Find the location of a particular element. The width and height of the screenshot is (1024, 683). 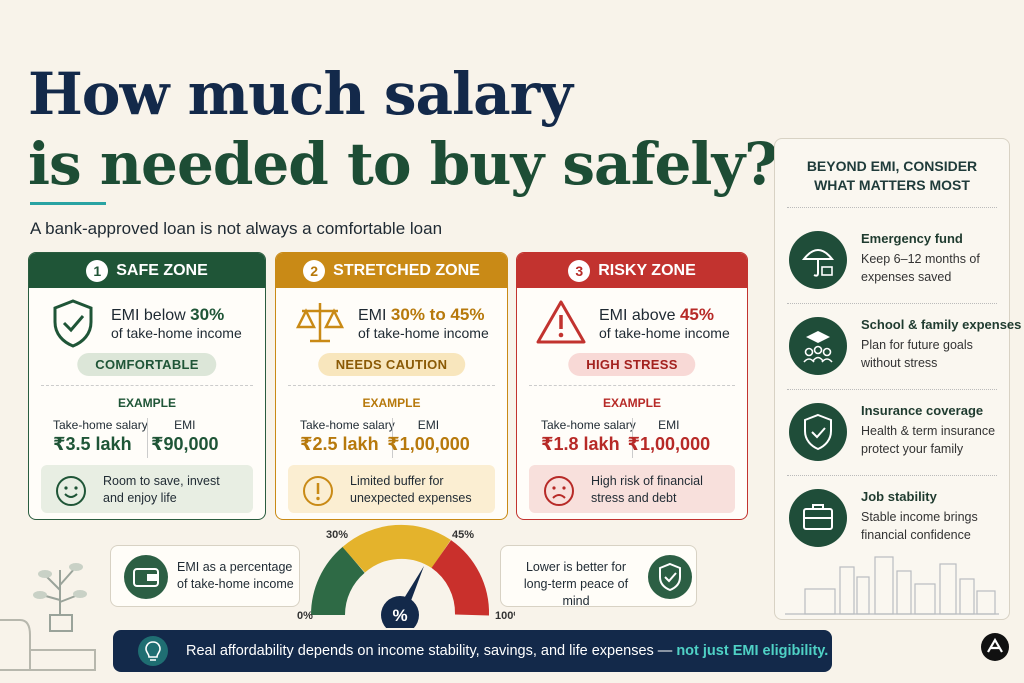

gauge-safe is located at coordinates (338, 581).